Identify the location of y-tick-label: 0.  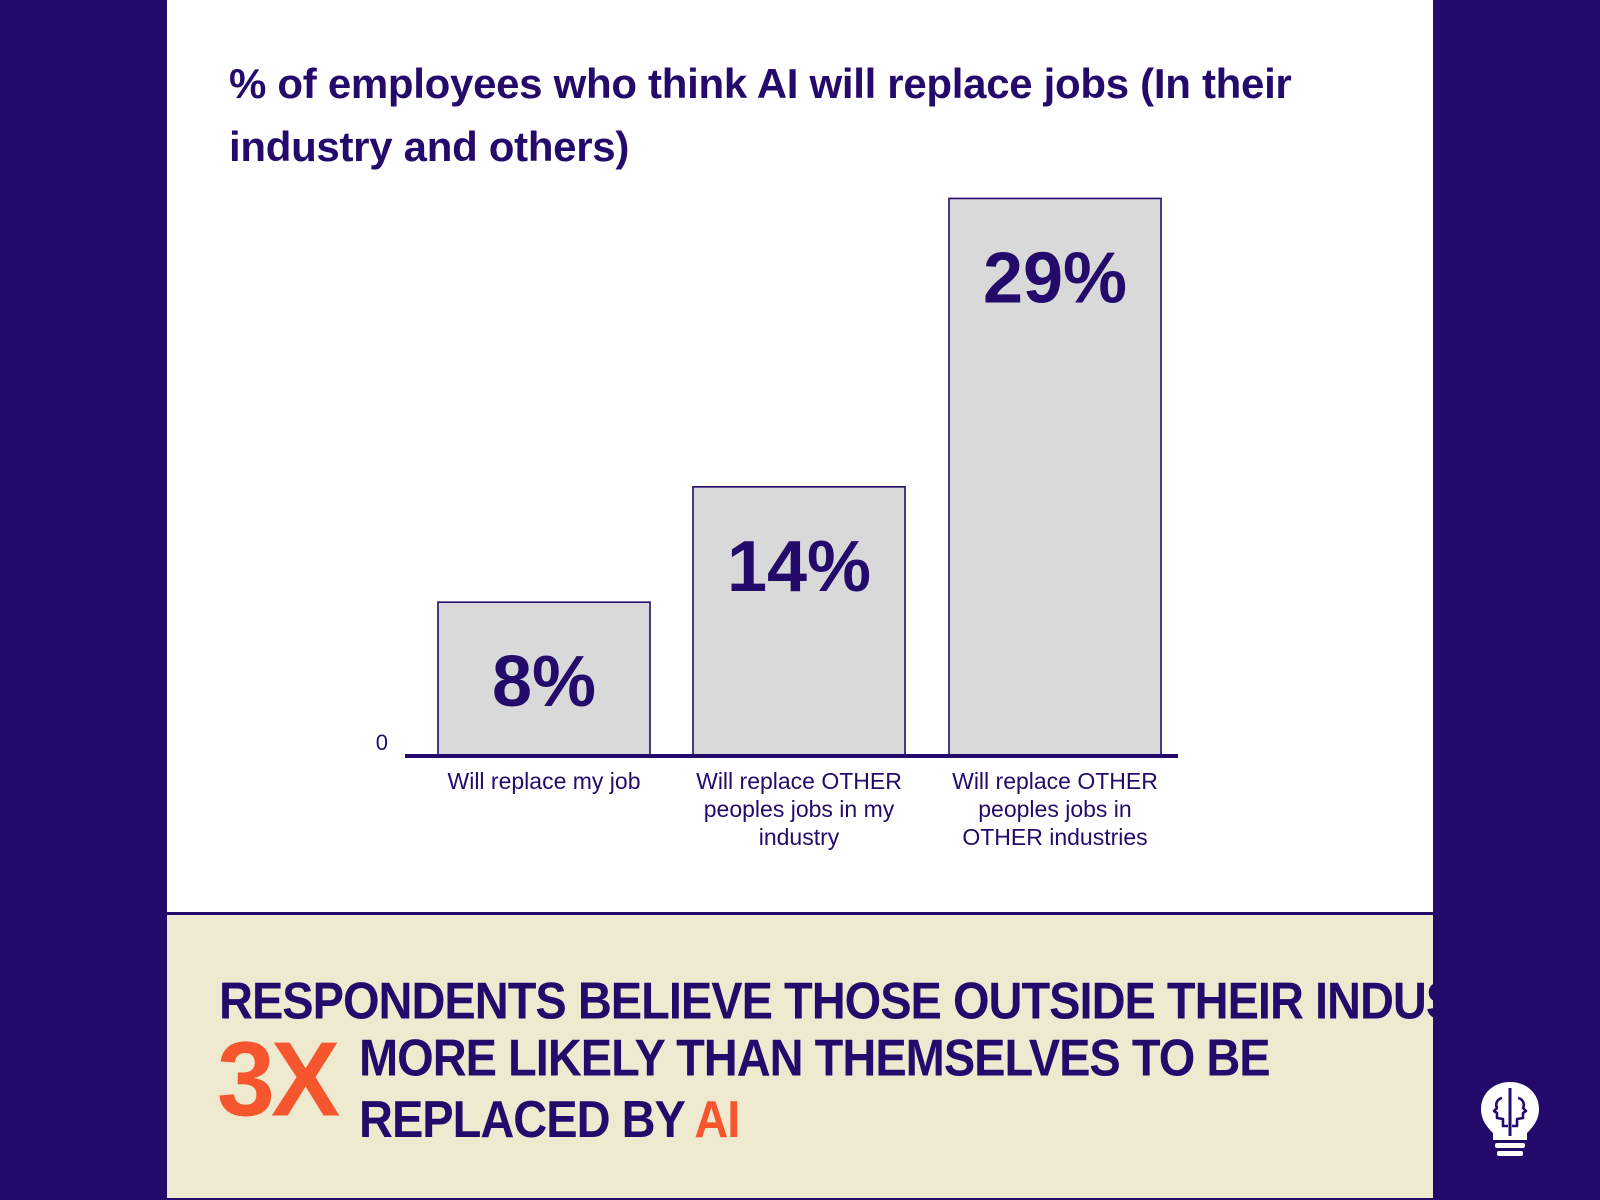
(382, 742).